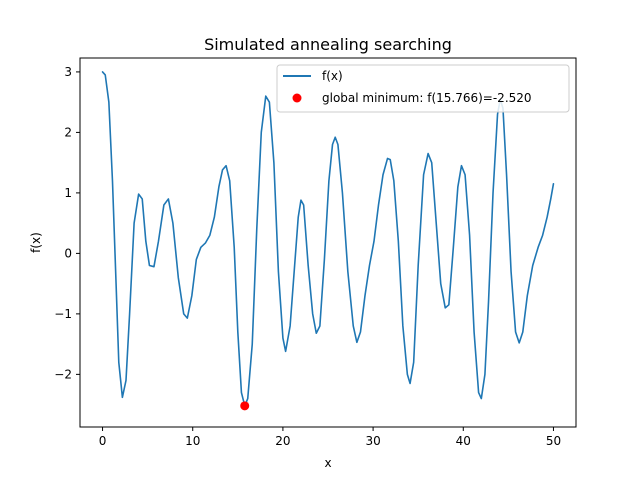 The image size is (640, 480). I want to click on y-tick-label: −2, so click(63, 374).